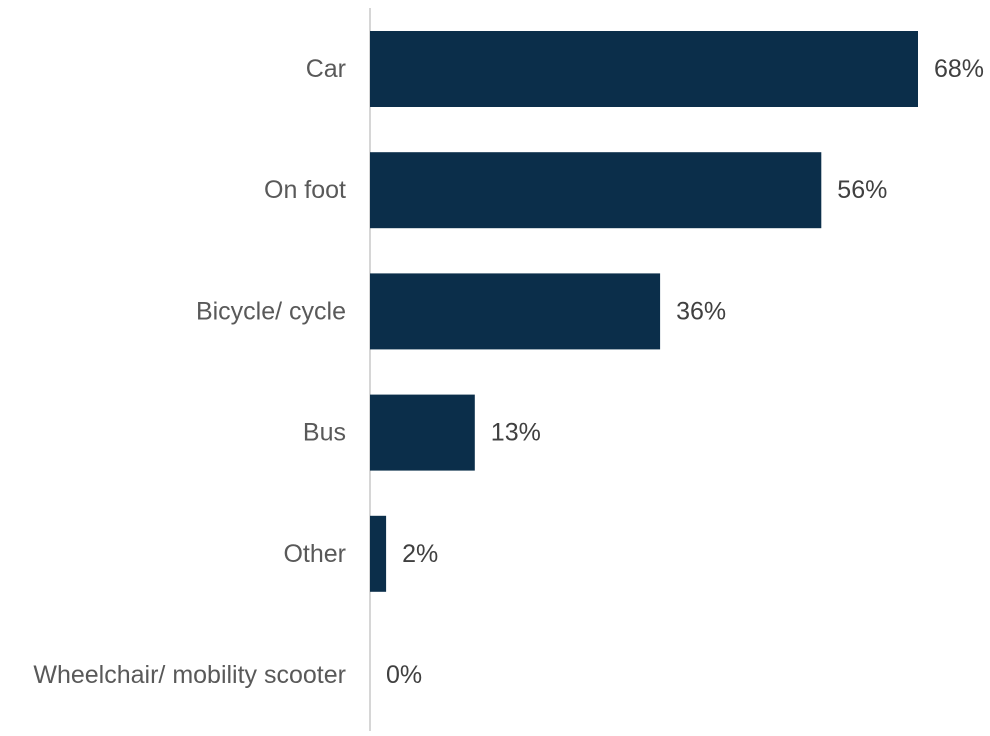 This screenshot has width=990, height=736. What do you see at coordinates (314, 554) in the screenshot?
I see `category-label: Other` at bounding box center [314, 554].